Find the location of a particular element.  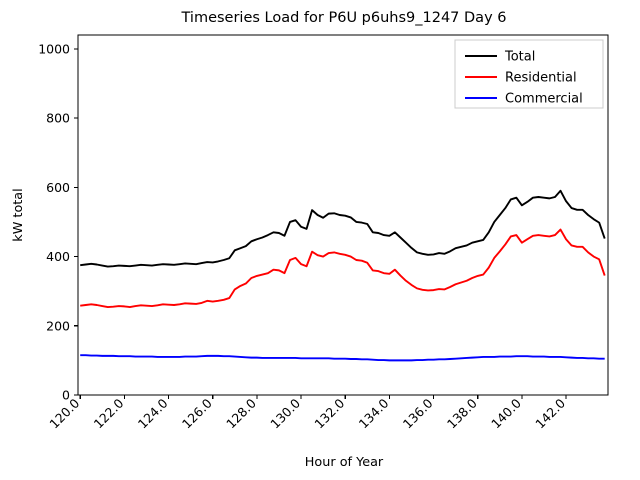

legend-label-commercial: Commercial is located at coordinates (544, 99).